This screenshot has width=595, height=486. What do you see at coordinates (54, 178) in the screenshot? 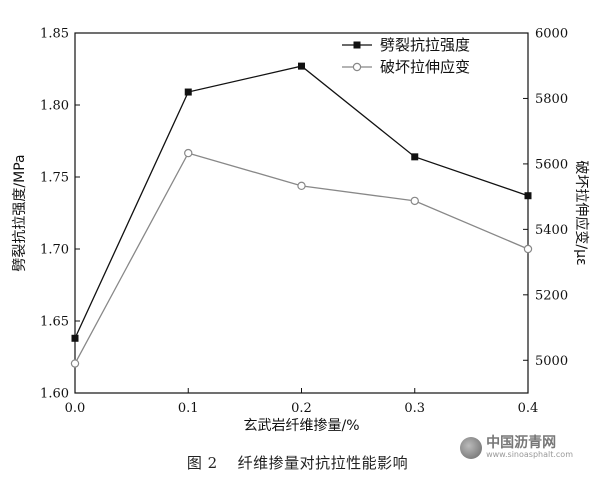
I see `left-y-tick-label: 1.75` at bounding box center [54, 178].